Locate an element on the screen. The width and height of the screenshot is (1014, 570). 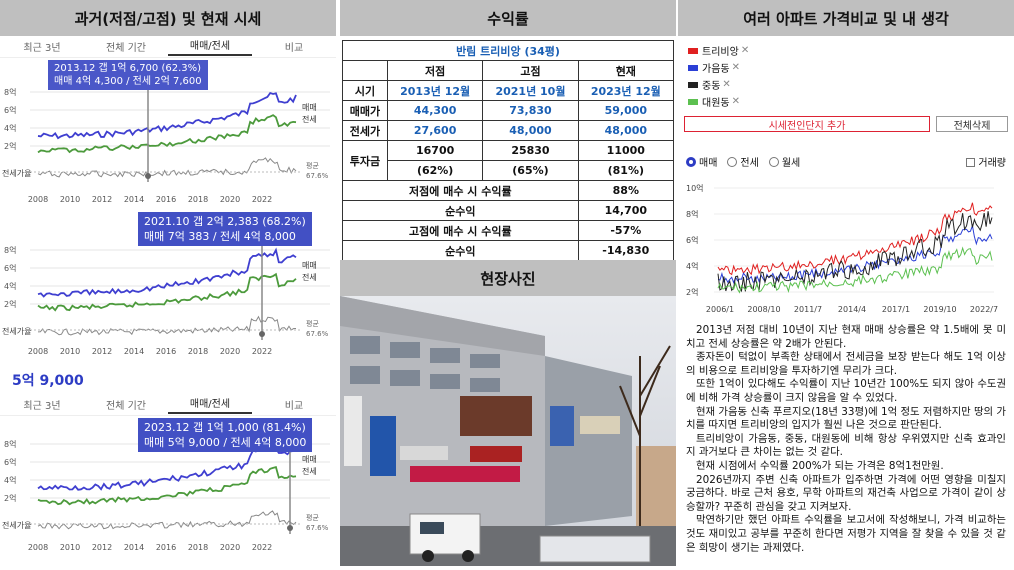
legend-item: 트리비앙 ✕ is located at coordinates (846, 50).